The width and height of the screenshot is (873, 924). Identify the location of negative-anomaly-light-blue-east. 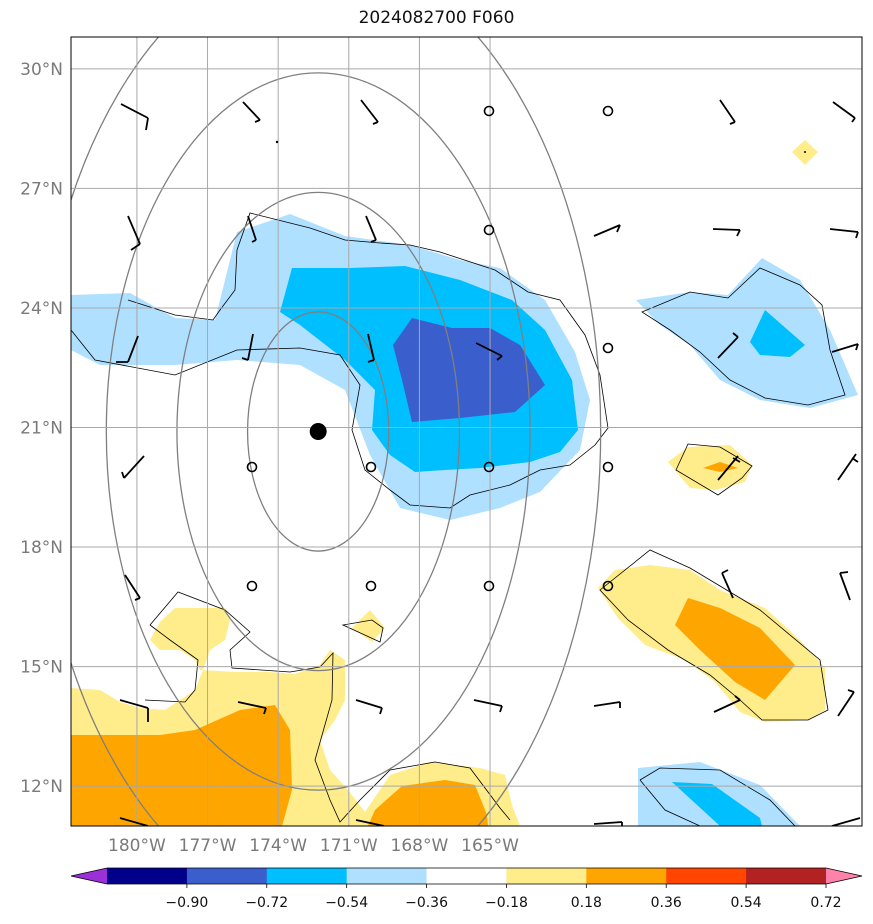
(747, 333).